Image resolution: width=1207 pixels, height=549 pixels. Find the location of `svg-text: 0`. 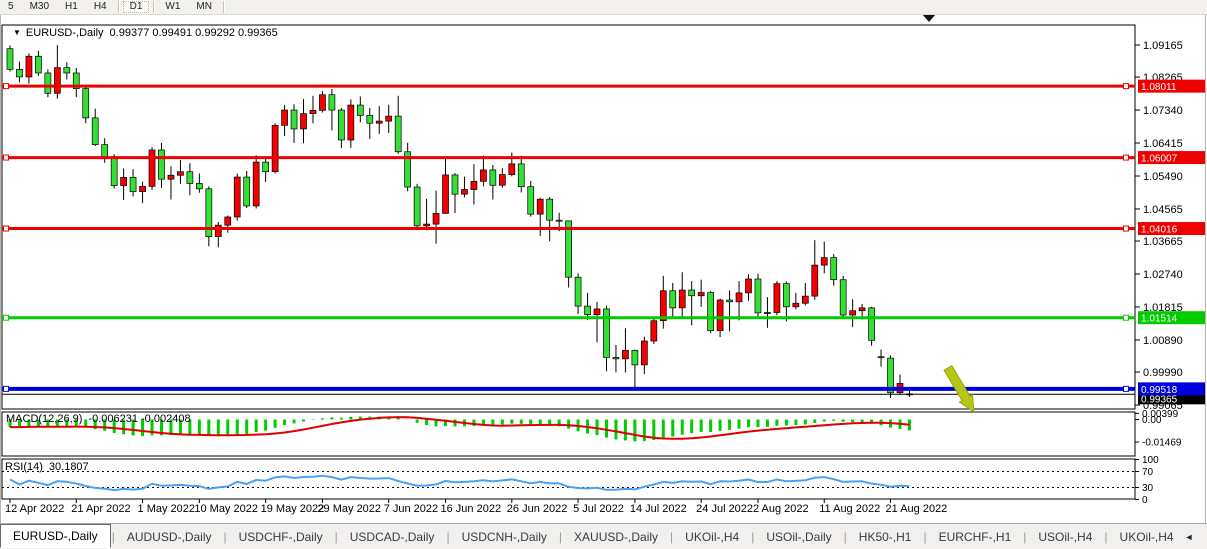

svg-text: 0 is located at coordinates (1145, 500).